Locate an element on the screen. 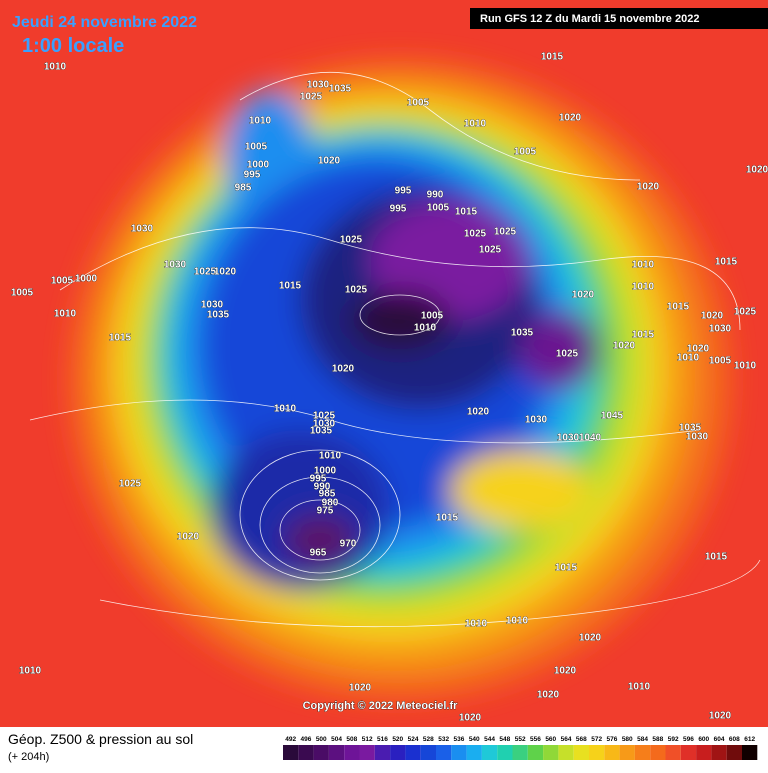  legend-label: 532 is located at coordinates (443, 739).